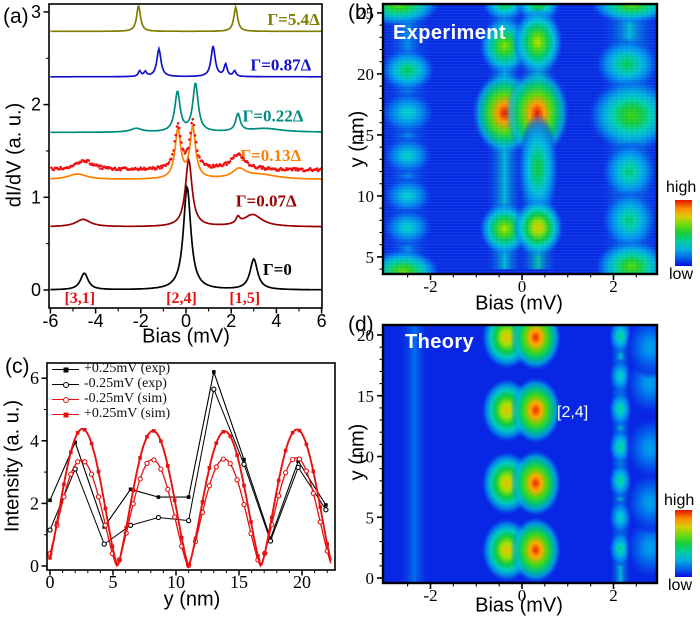  What do you see at coordinates (519, 303) in the screenshot?
I see `panel-b-xaxis-title: Bias (mV)` at bounding box center [519, 303].